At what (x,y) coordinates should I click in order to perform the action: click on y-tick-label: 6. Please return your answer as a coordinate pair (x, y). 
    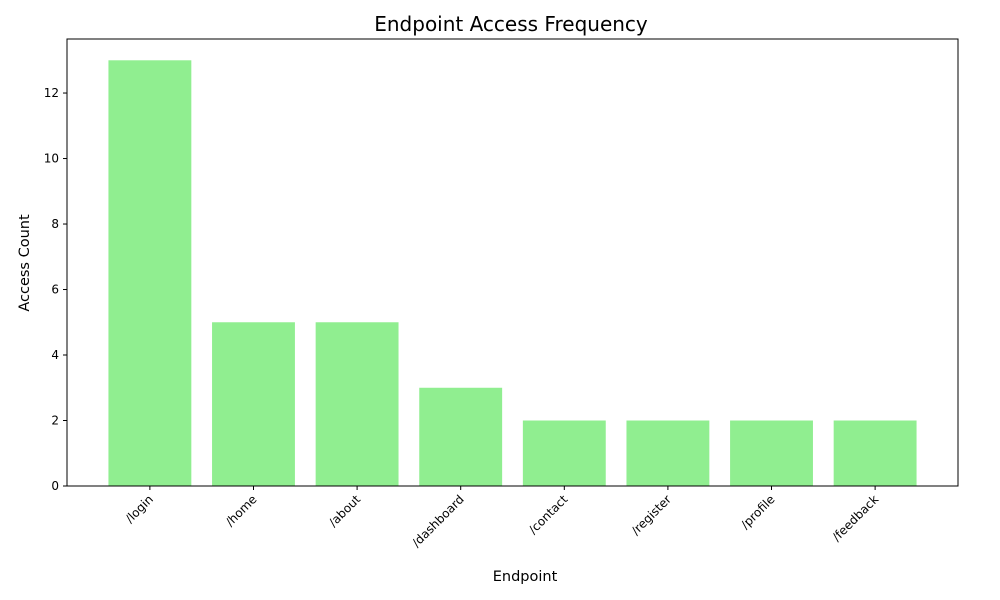
    Looking at the image, I should click on (55, 290).